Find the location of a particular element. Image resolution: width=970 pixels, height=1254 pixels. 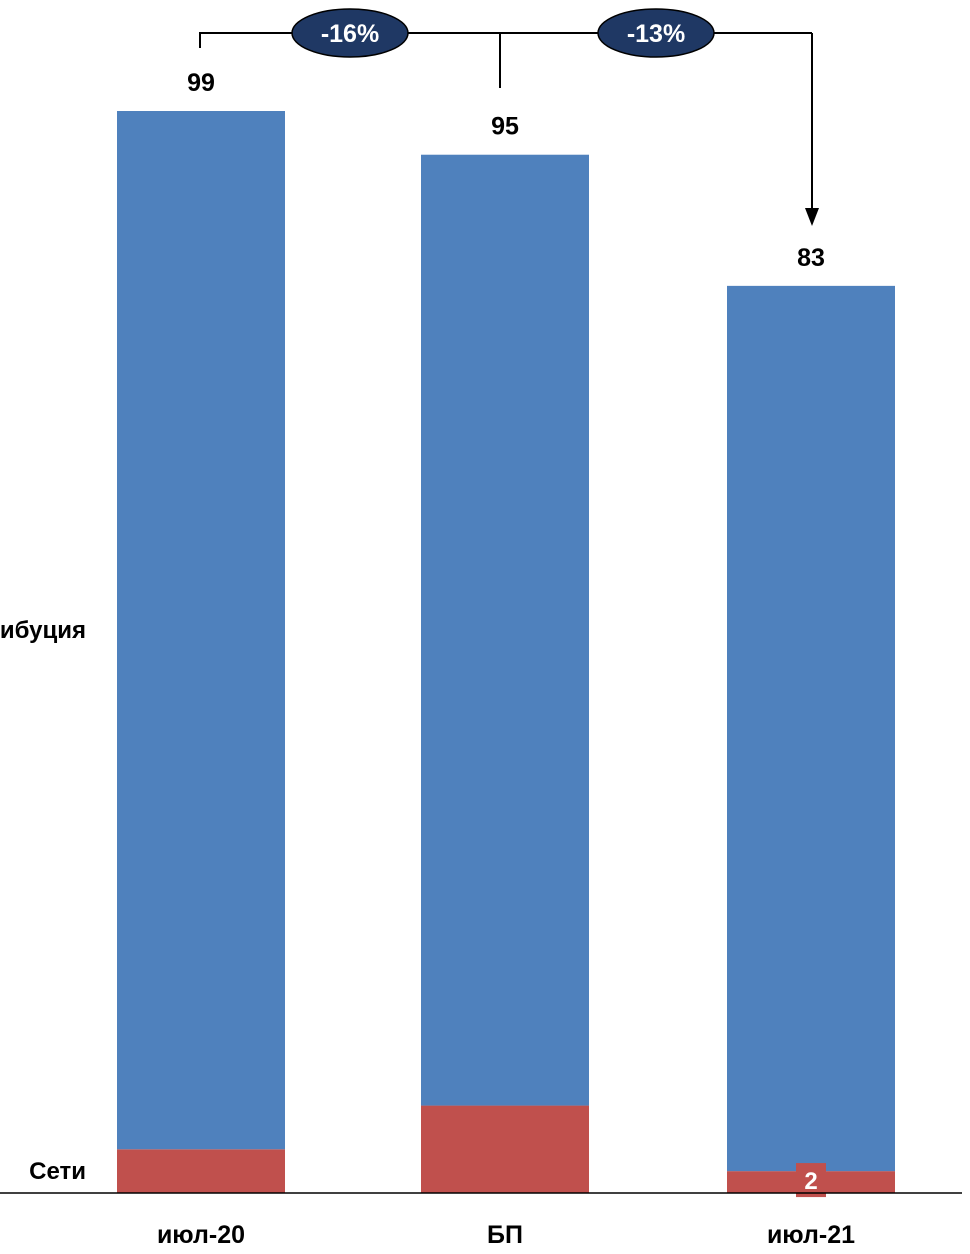

total-label: 99 is located at coordinates (201, 83).